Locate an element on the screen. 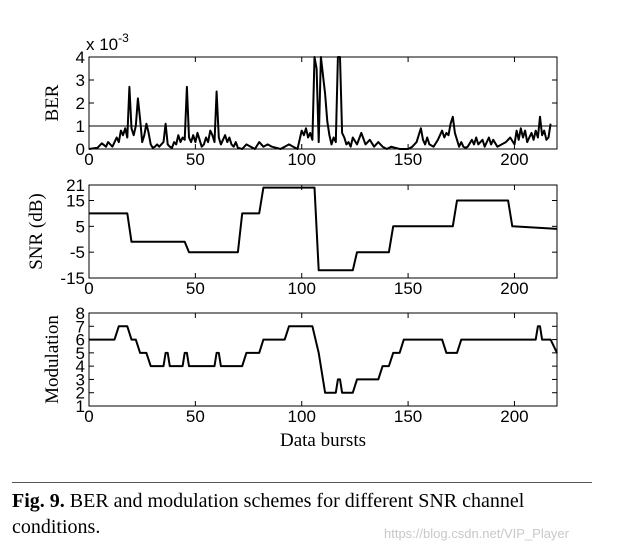 This screenshot has width=619, height=553. snr-x-tick-label: 200 is located at coordinates (514, 288).